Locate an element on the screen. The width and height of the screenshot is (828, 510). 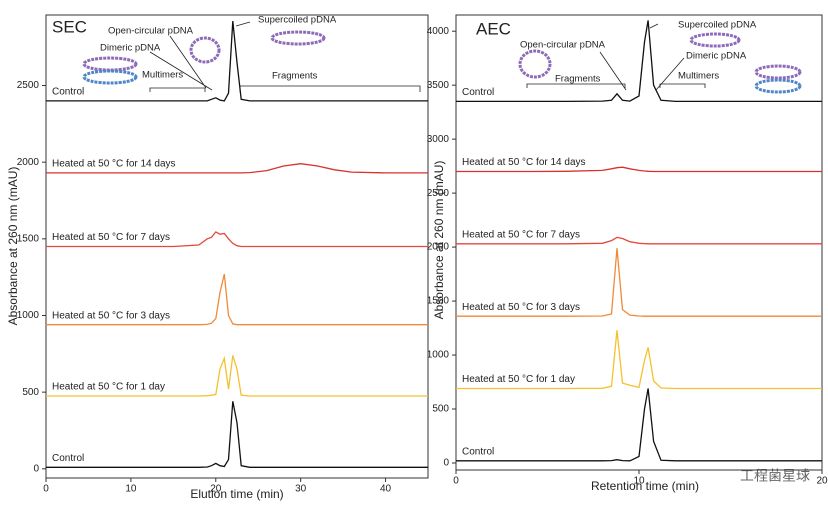
x-axis-label: Retention time (min) is located at coordinates (645, 486).